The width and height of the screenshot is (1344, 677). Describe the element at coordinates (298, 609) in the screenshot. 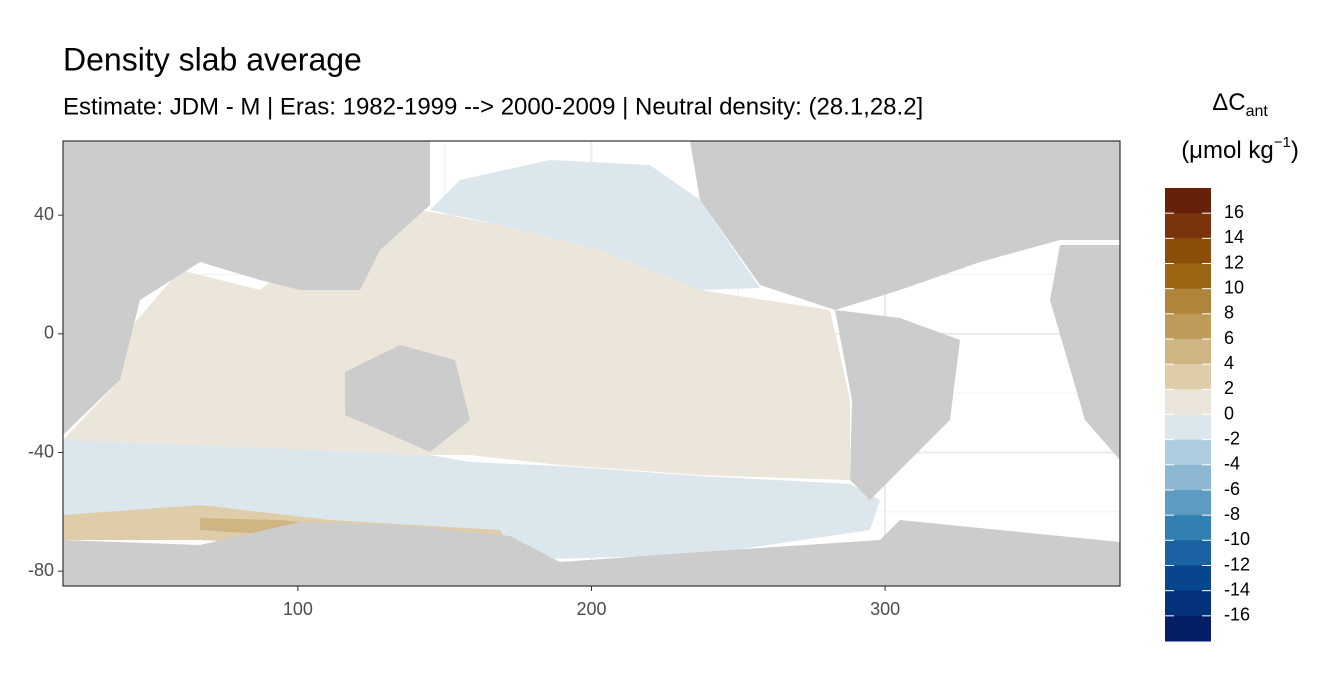

I see `x-tick-label: 100` at that location.